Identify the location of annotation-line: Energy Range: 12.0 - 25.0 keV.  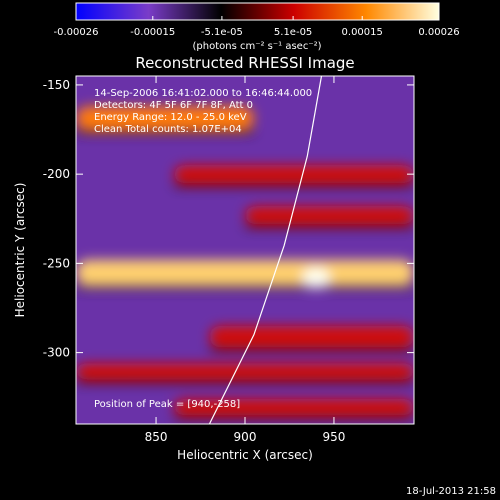
(170, 117).